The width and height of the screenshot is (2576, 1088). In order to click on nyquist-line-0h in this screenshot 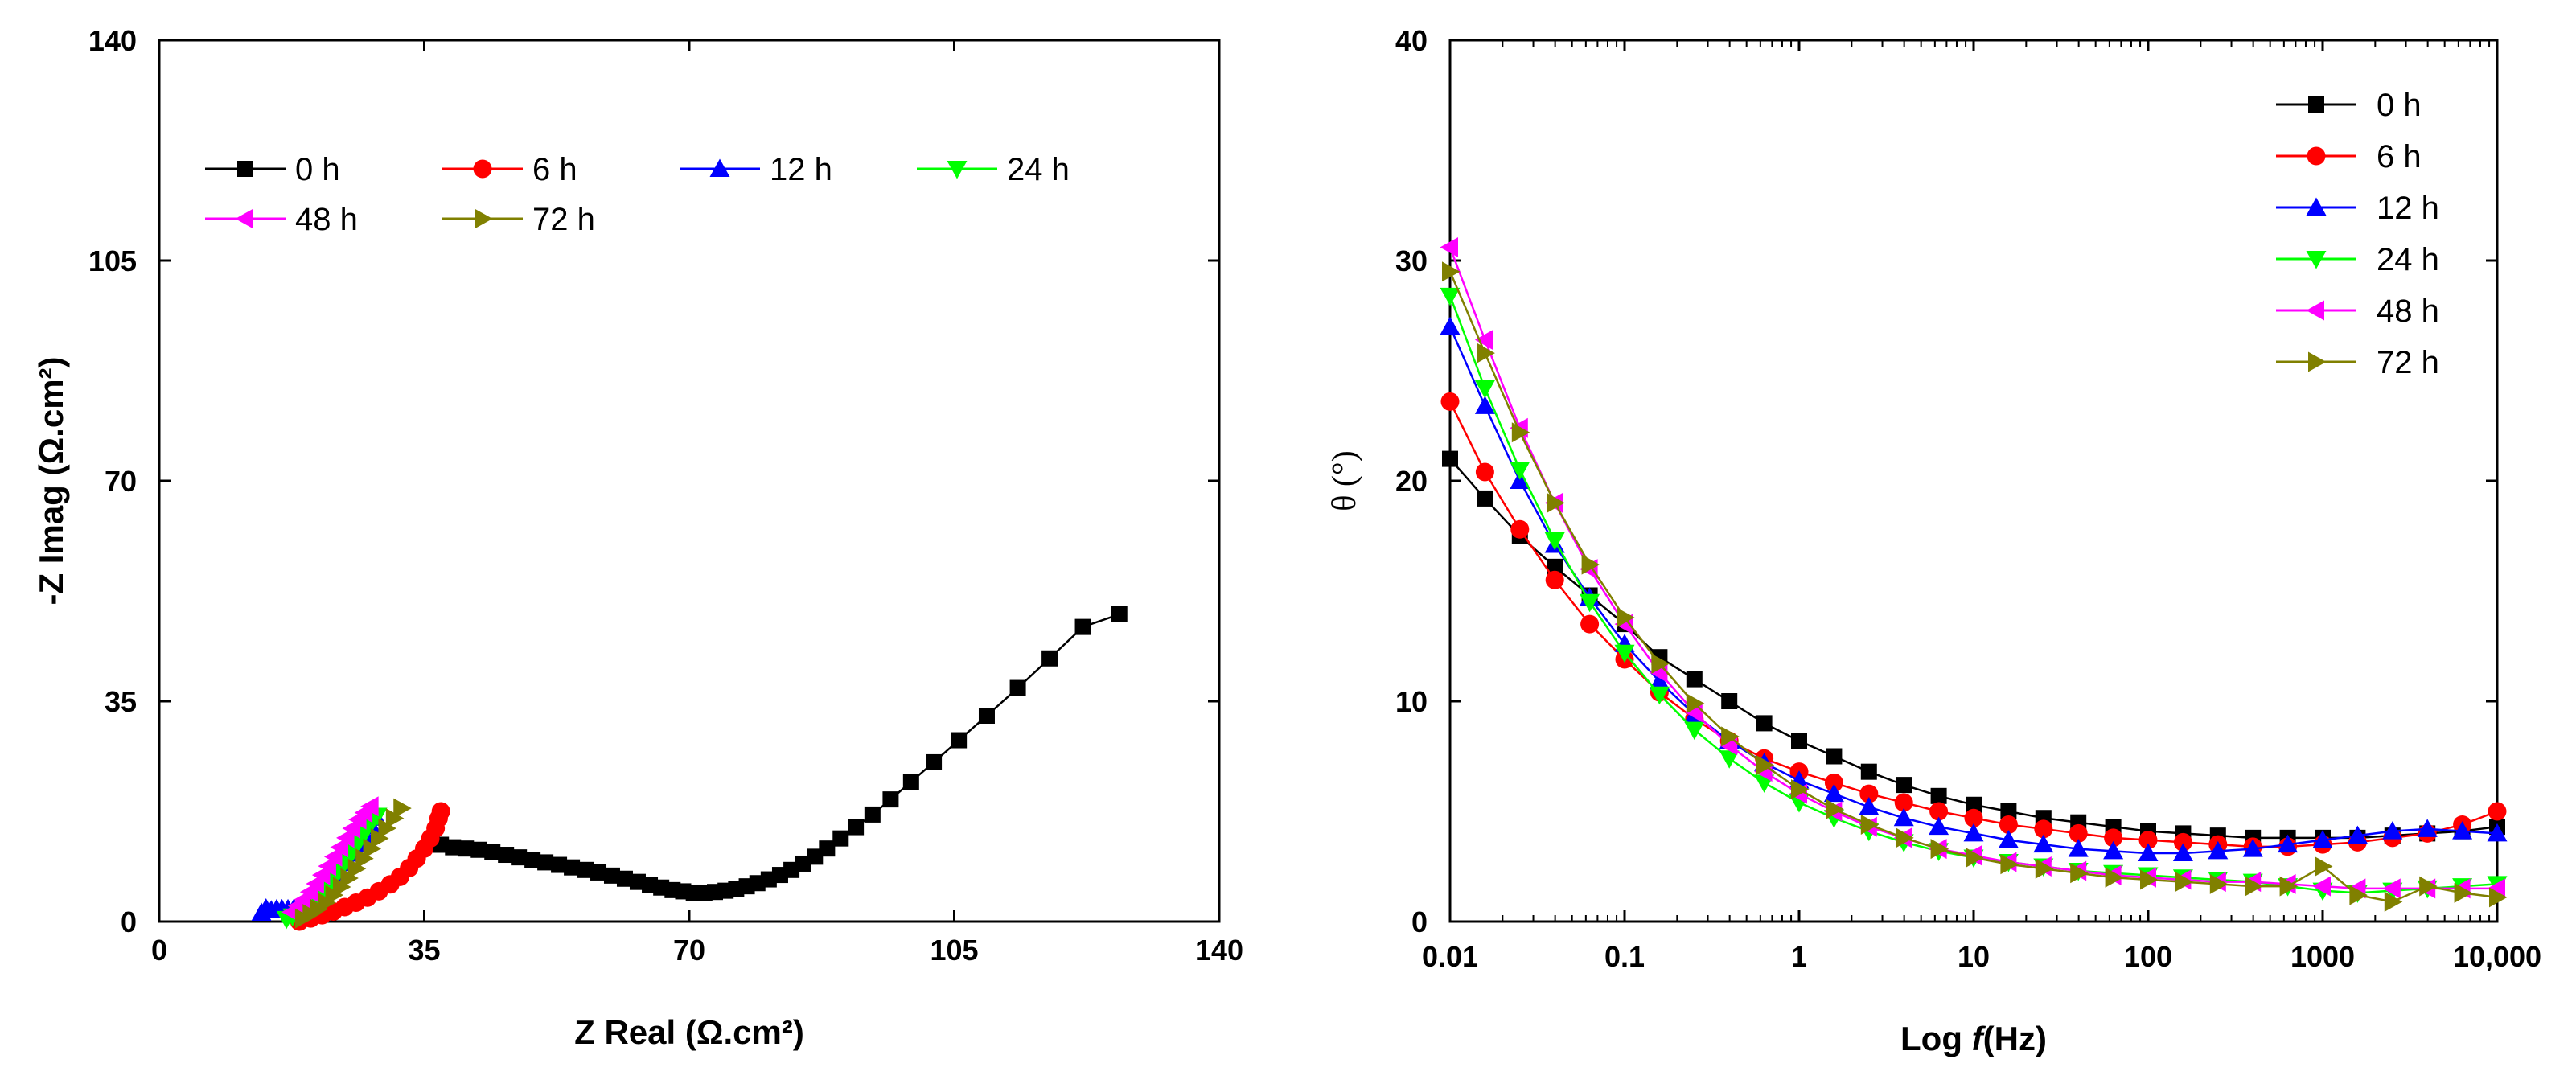, I will do `click(780, 754)`.